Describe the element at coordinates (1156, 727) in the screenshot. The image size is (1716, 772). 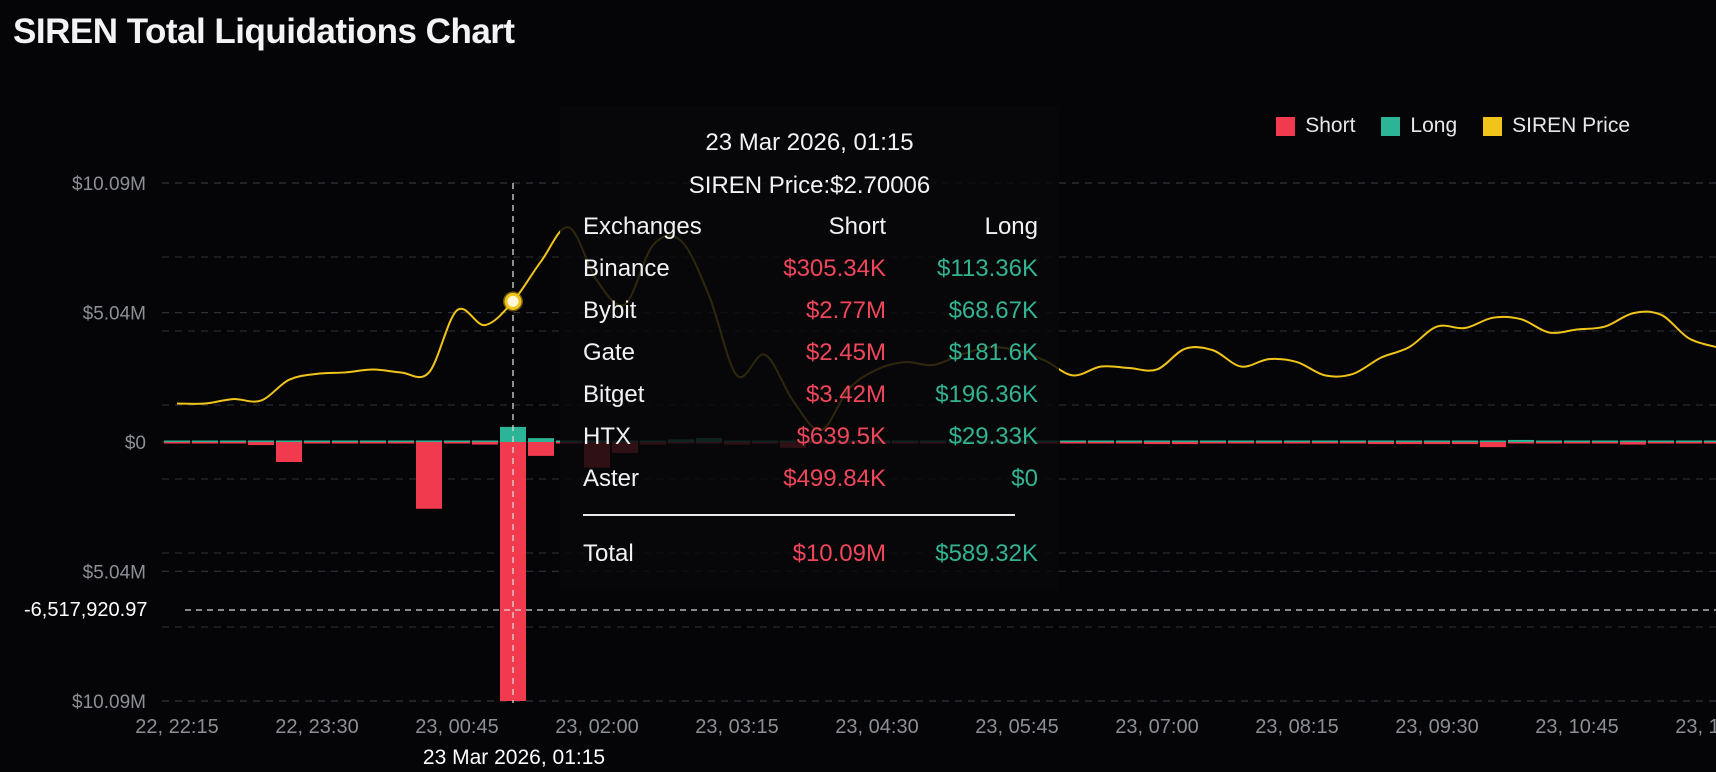
I see `x-tick-label: 23, 07:00` at that location.